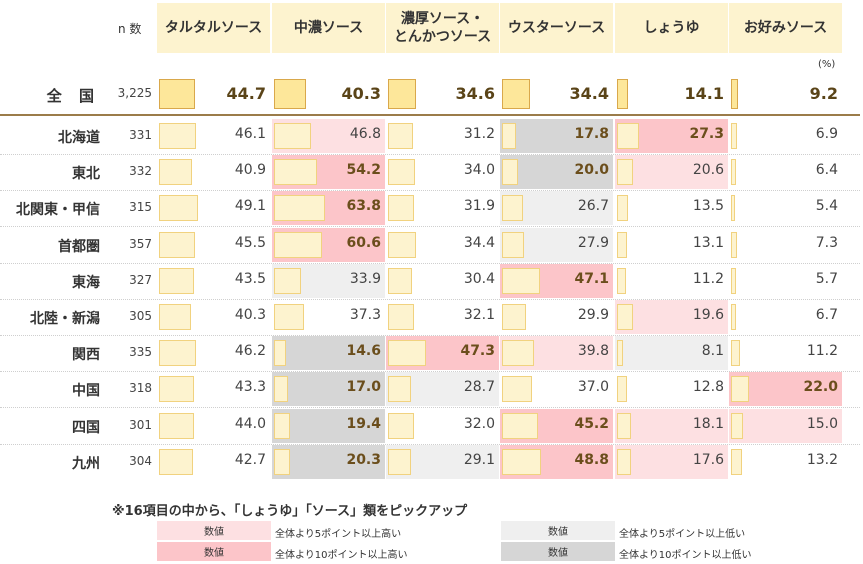 Image resolution: width=863 pixels, height=564 pixels. Describe the element at coordinates (213, 317) in the screenshot. I see `data-cell: 40.3` at that location.